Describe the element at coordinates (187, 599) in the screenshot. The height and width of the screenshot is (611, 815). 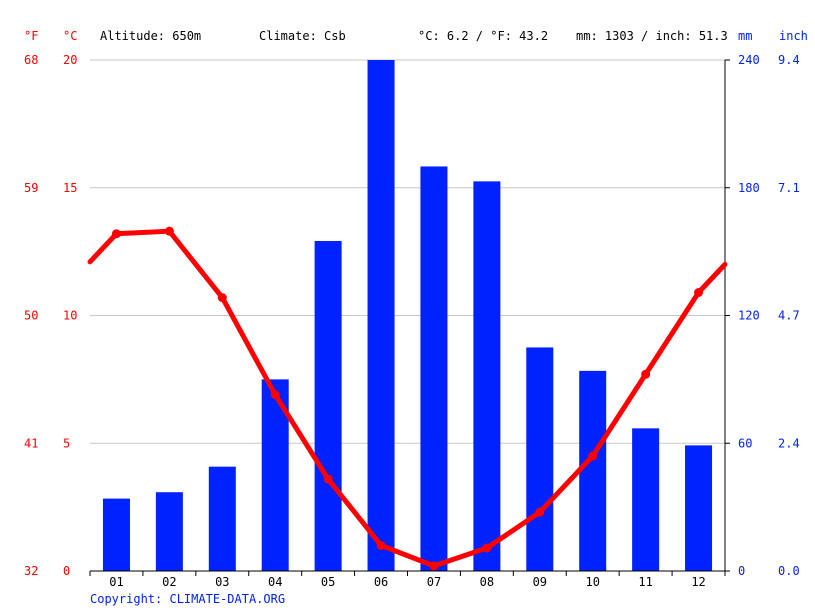
I see `copyright-link: Copyright: CLIMATE-DATA.ORG` at that location.